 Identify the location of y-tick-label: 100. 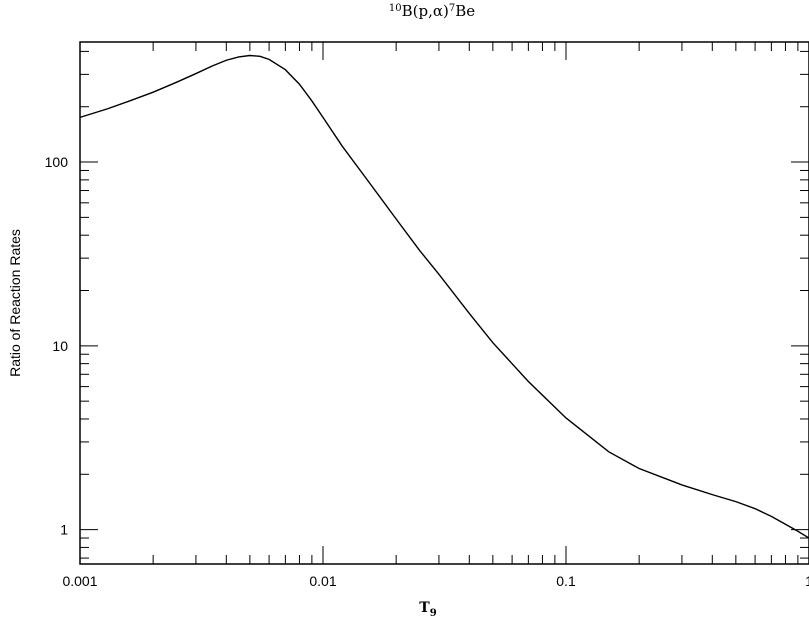
(57, 162).